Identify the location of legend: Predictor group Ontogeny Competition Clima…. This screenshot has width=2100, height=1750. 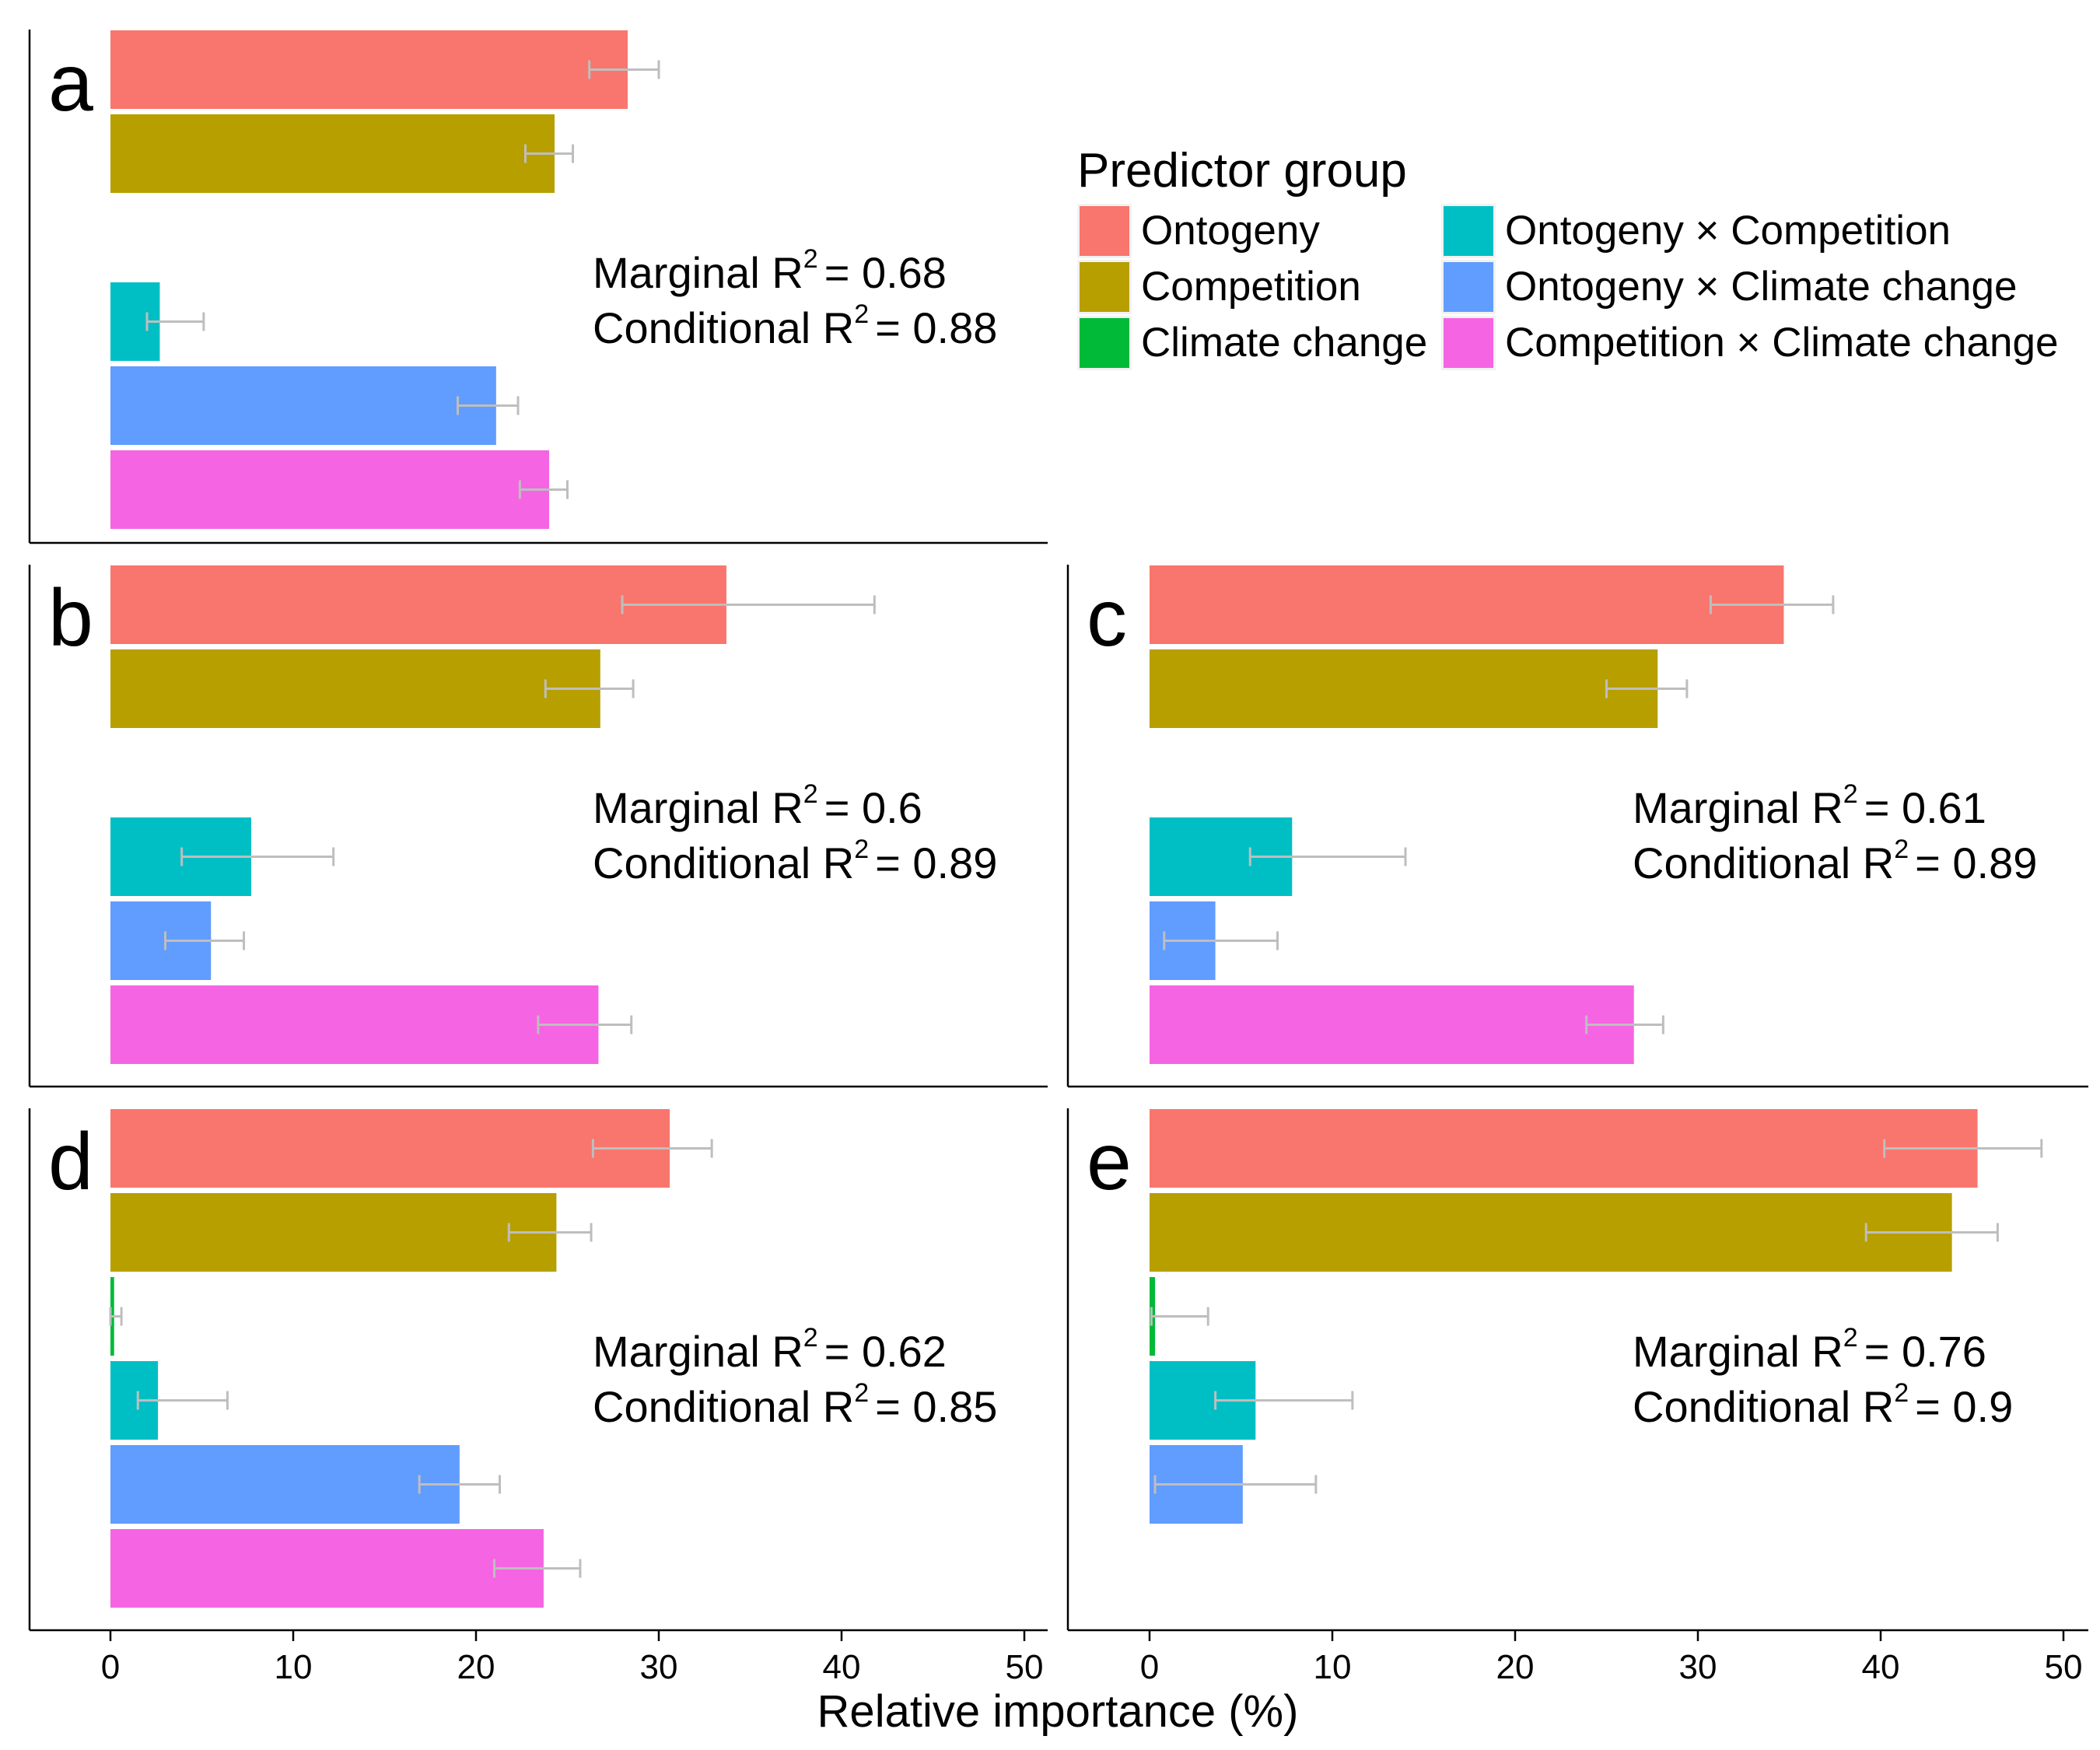
(1568, 257).